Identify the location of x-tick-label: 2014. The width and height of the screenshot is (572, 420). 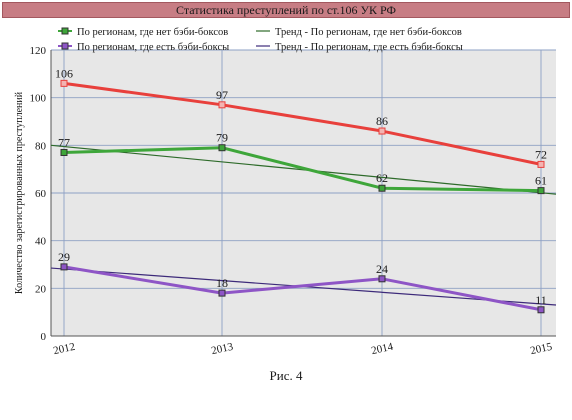
(382, 349).